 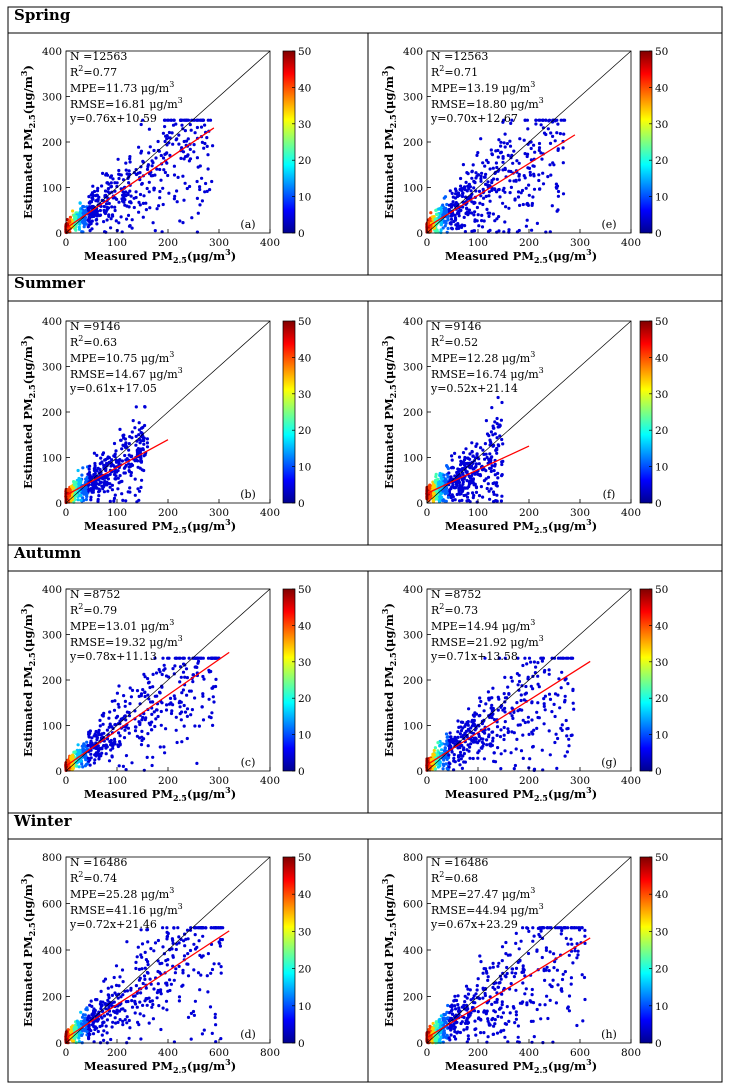 What do you see at coordinates (389, 412) in the screenshot?
I see `y-axis-label: Estimated PM2.5(μg/m3)` at bounding box center [389, 412].